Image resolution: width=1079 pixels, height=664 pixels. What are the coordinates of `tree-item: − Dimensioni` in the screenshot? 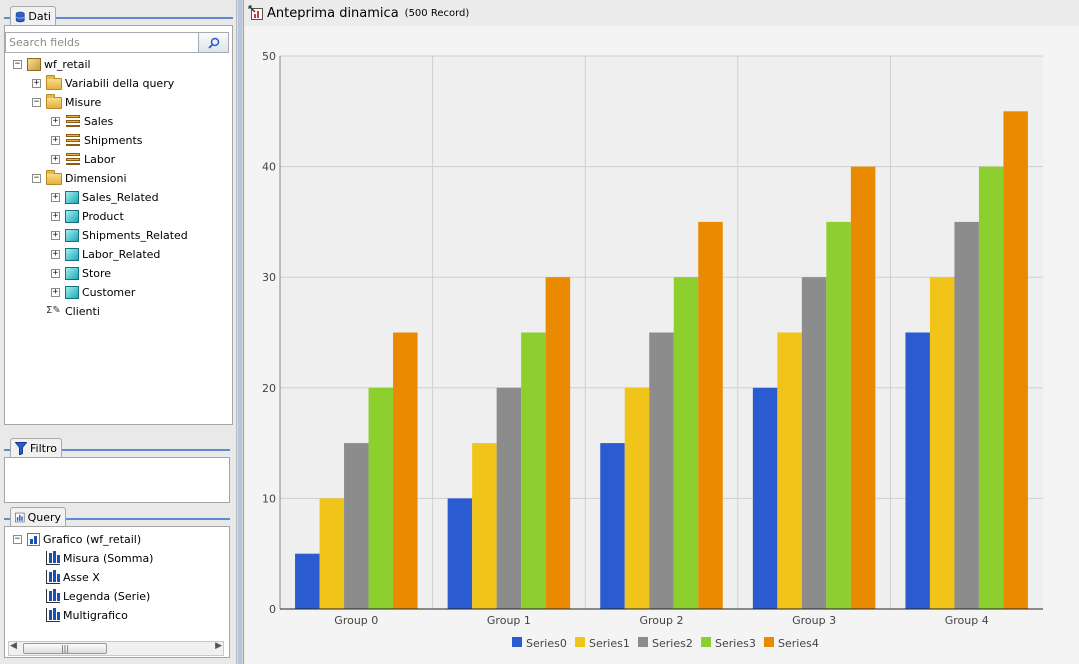 It's located at (79, 178).